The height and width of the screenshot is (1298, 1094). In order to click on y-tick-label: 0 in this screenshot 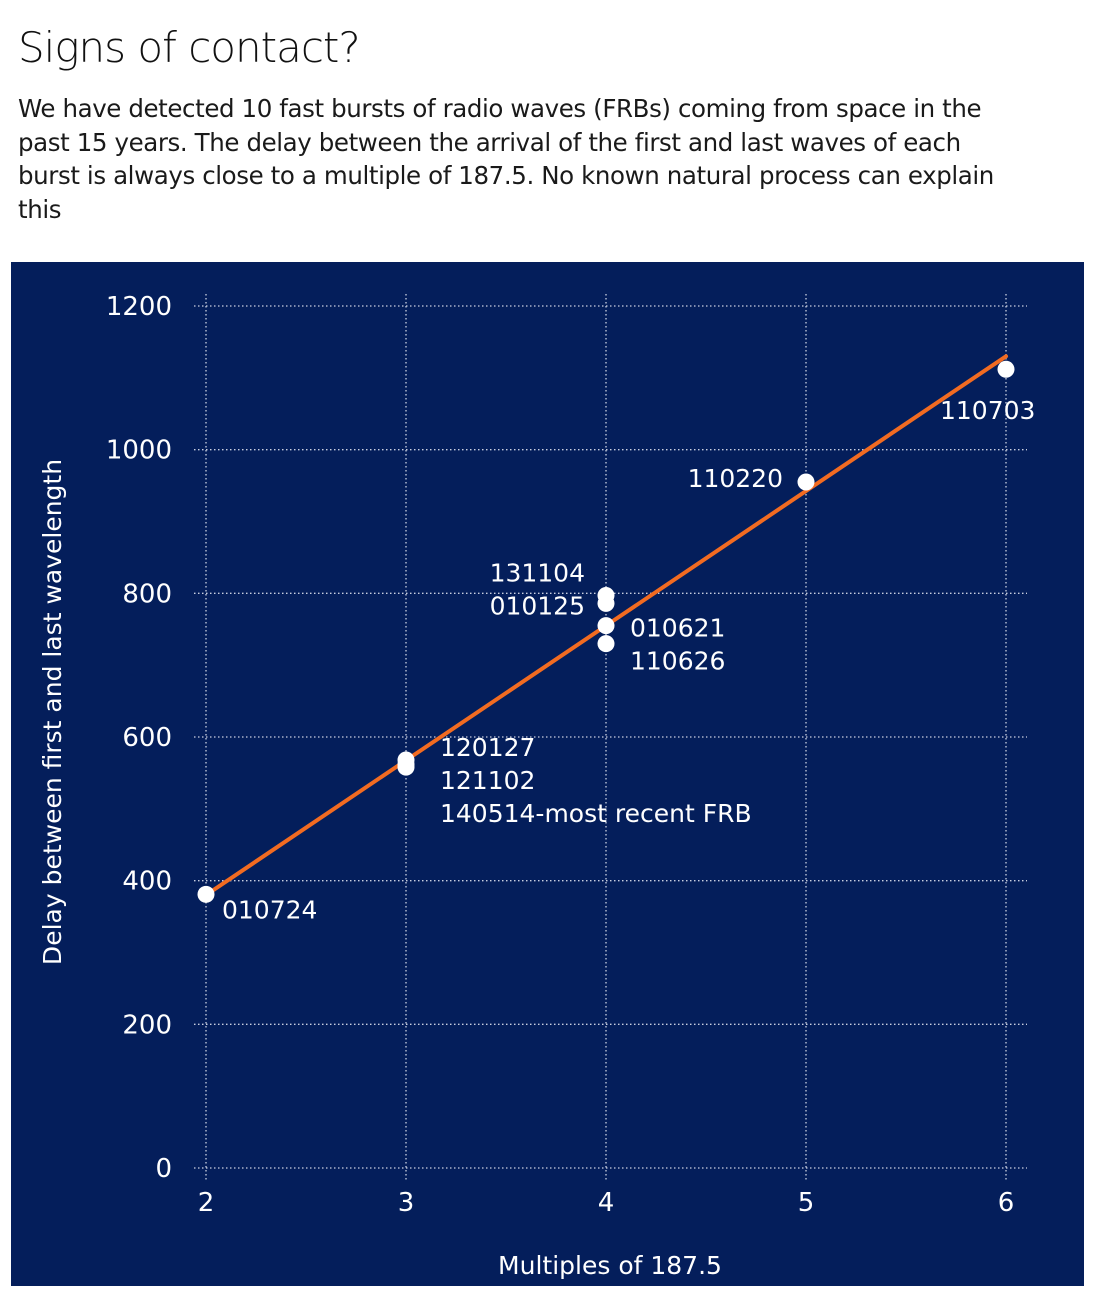, I will do `click(163, 1169)`.